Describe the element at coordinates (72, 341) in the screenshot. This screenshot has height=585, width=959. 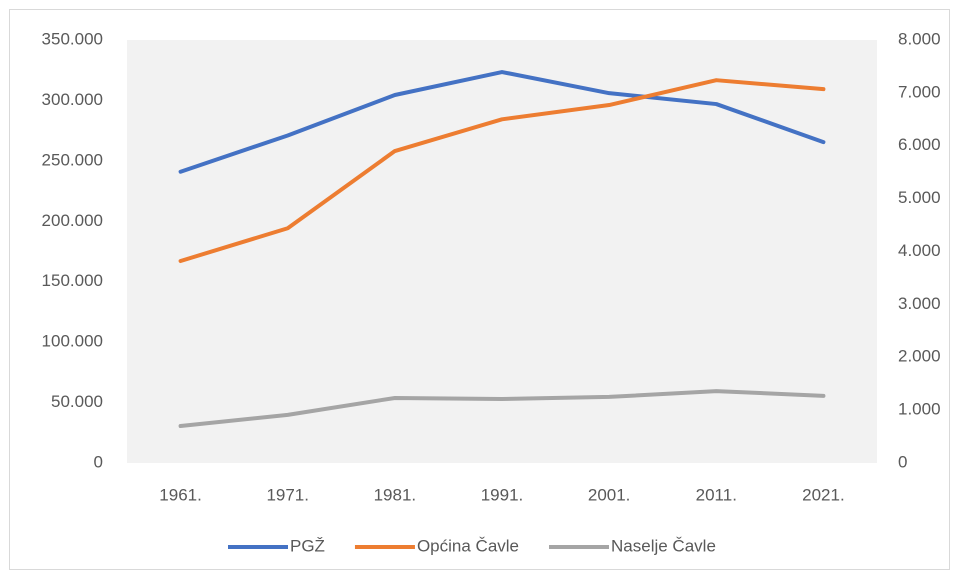
I see `y-tick-label: 100.000` at that location.